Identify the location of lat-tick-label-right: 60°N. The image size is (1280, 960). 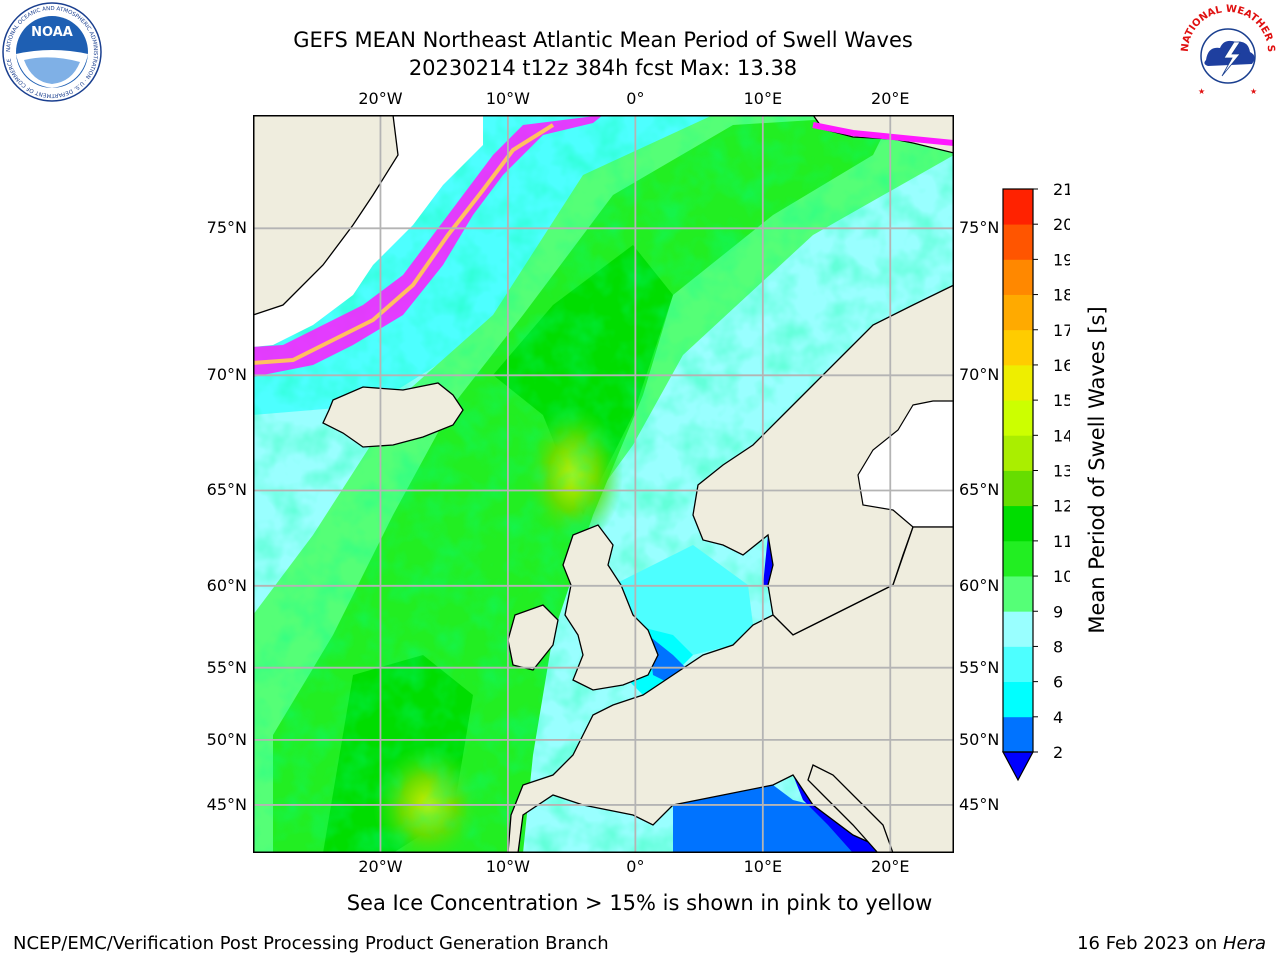
(979, 585).